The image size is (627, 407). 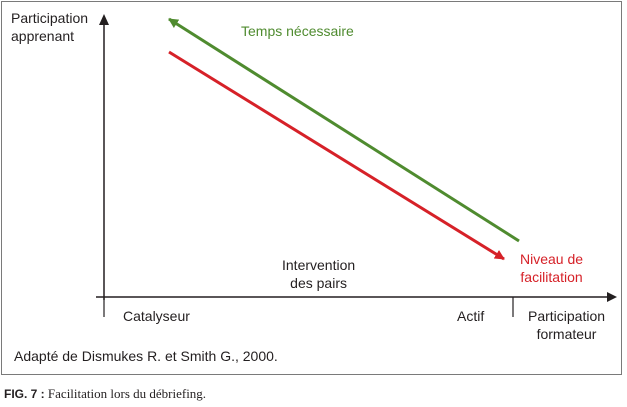 I want to click on y-axis-label-line-2: apprenant, so click(x=43, y=36).